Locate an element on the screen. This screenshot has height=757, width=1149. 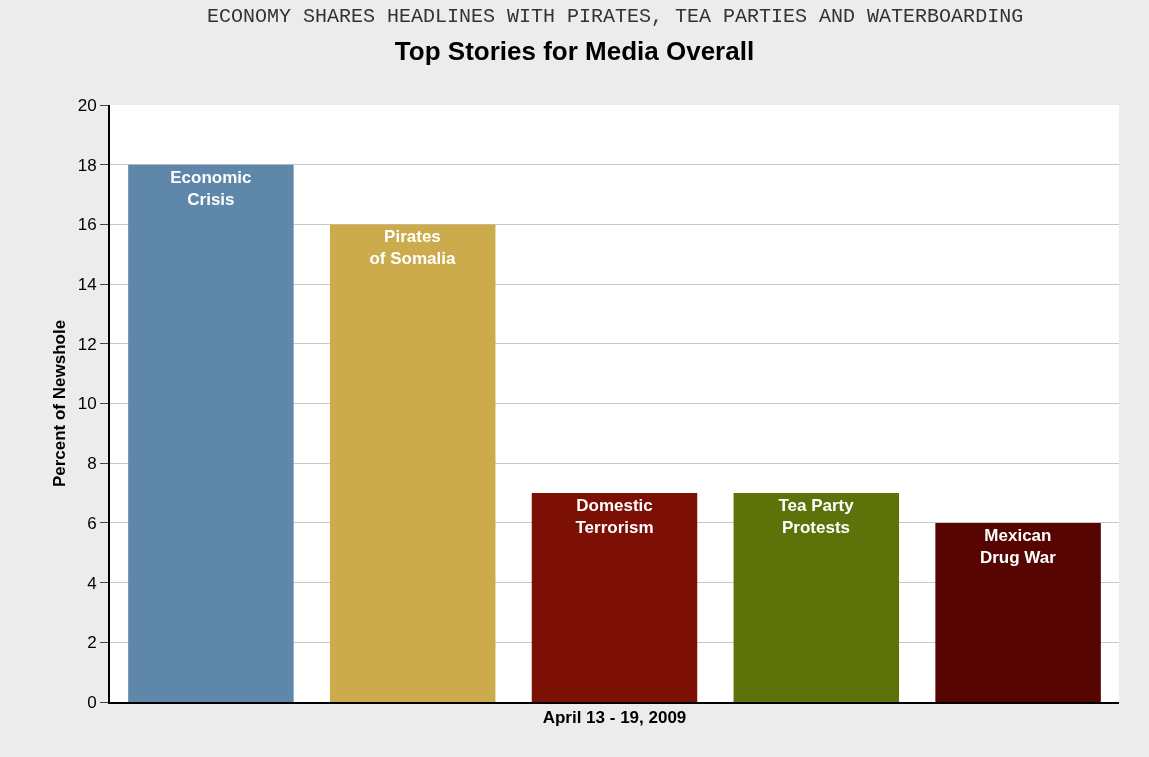
y-tick-label: 6 is located at coordinates (92, 523).